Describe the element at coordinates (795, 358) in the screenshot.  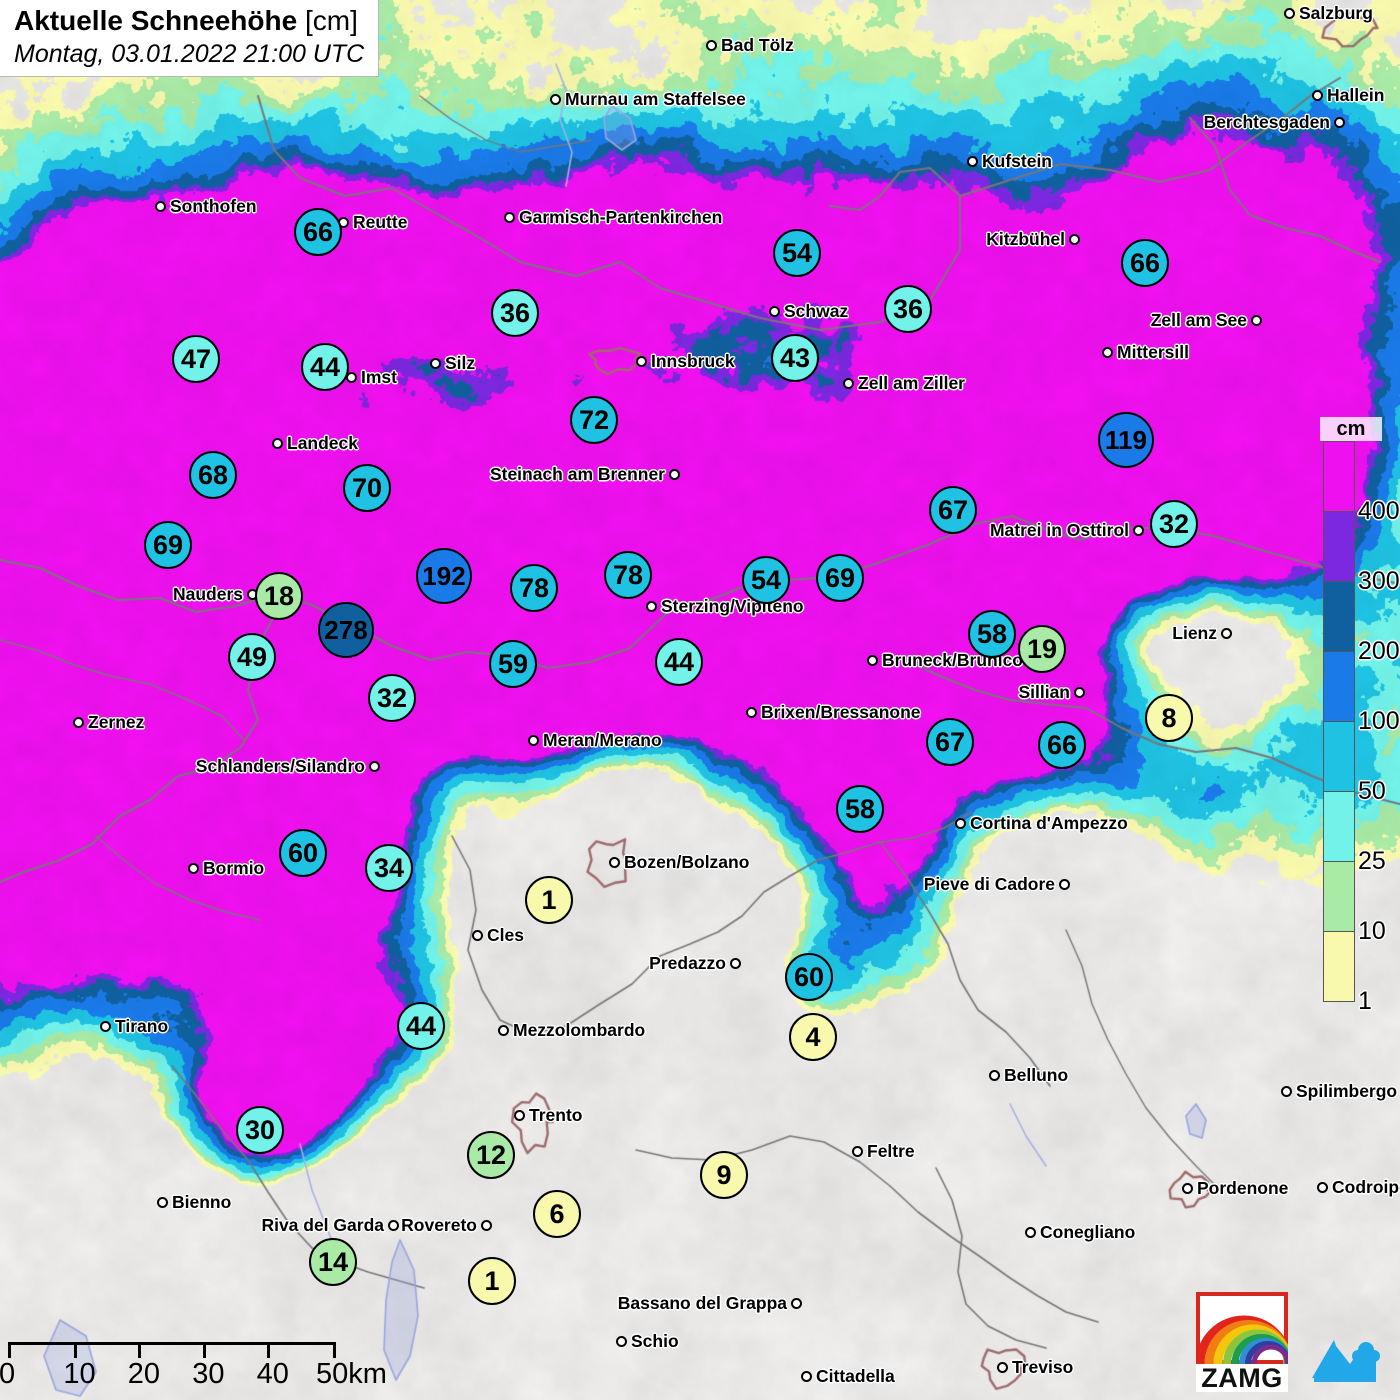
I see `station-value-marker: 43` at that location.